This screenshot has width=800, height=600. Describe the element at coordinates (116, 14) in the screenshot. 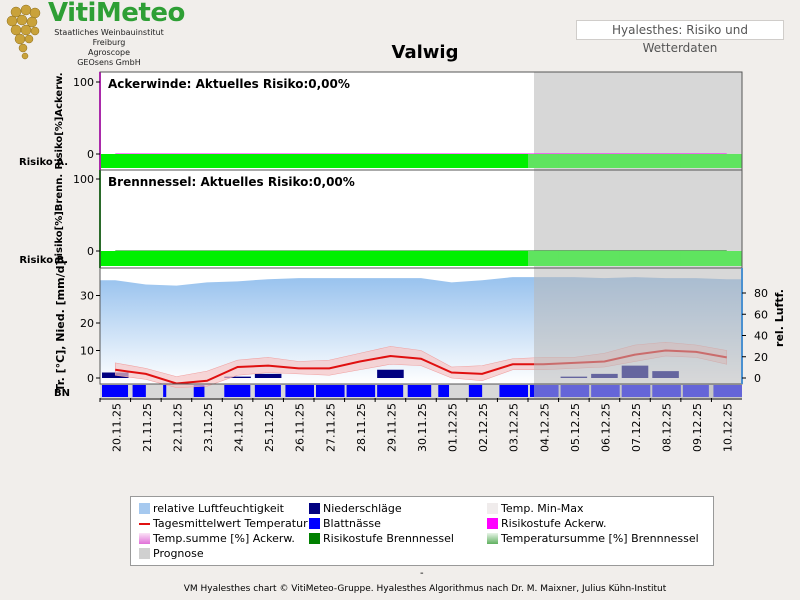

I see `logo-text: VitiMeteo` at that location.